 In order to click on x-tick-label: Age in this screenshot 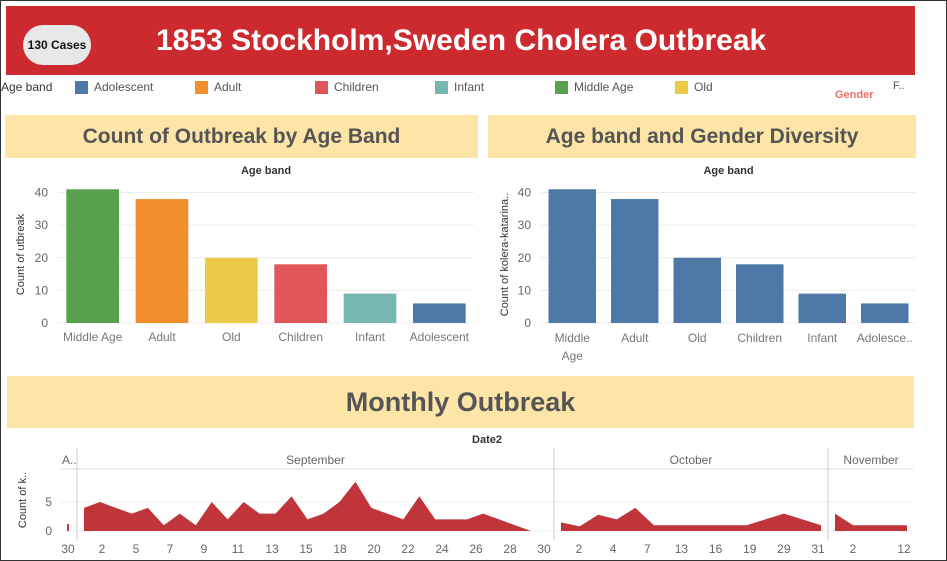, I will do `click(573, 356)`.